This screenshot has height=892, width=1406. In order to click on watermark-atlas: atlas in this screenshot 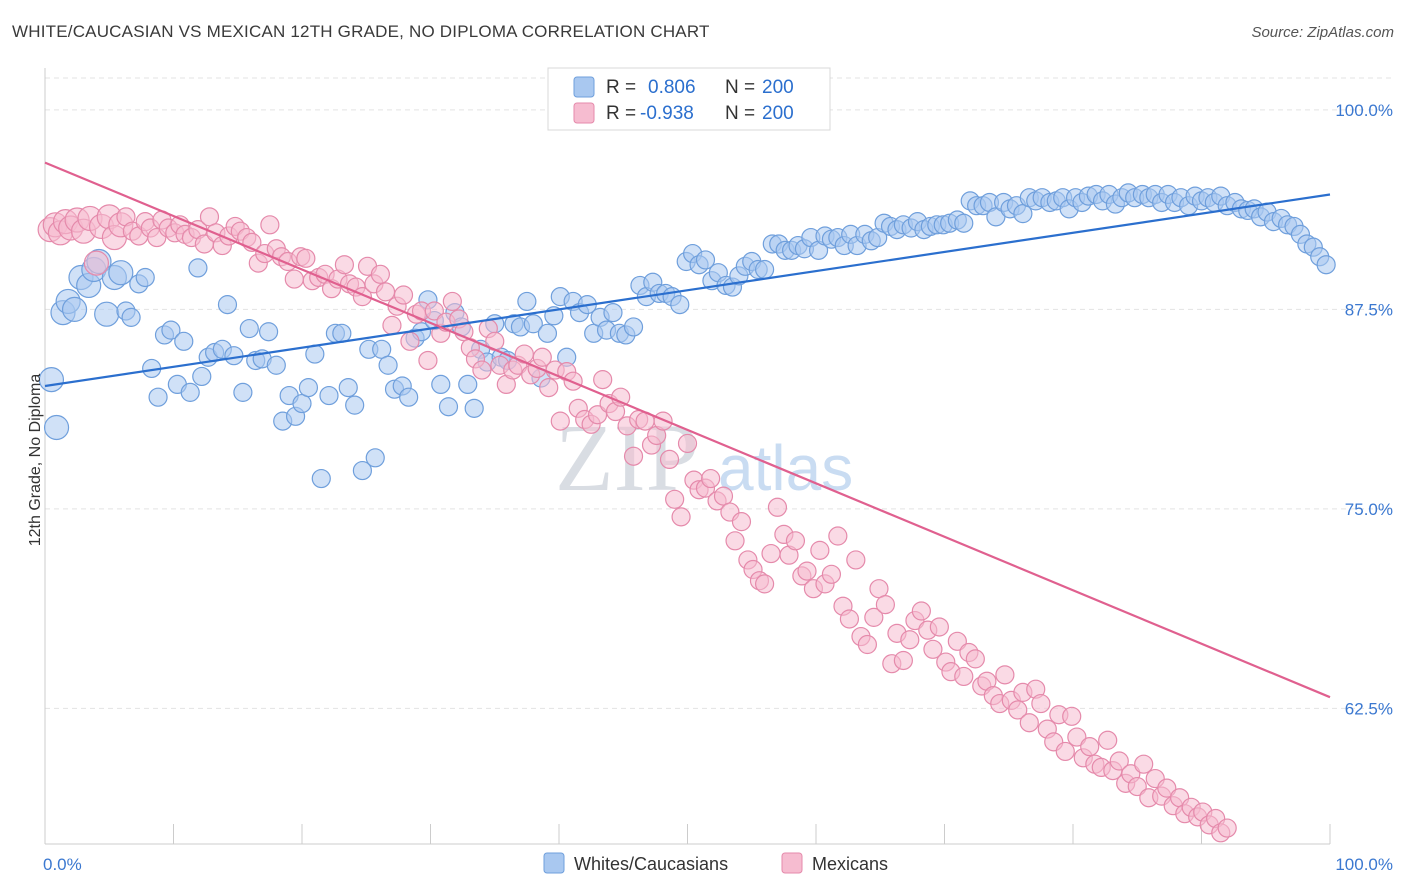, I will do `click(785, 468)`.